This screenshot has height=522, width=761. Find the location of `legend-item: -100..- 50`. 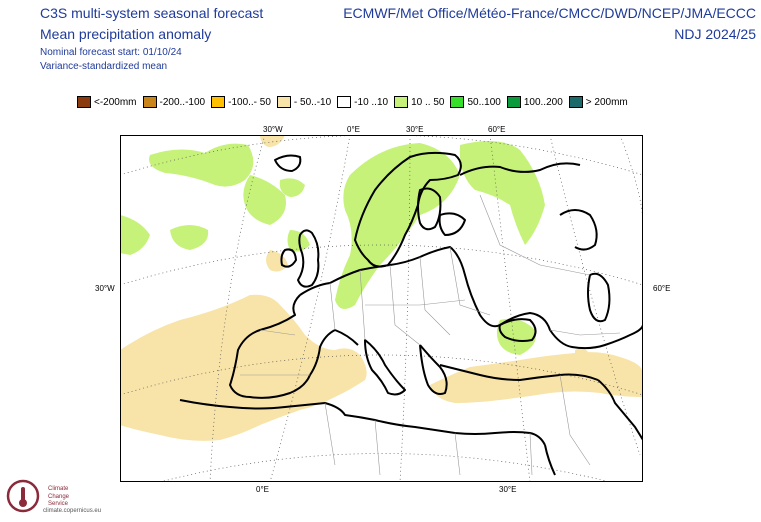

legend-item: -100..- 50 is located at coordinates (241, 102).